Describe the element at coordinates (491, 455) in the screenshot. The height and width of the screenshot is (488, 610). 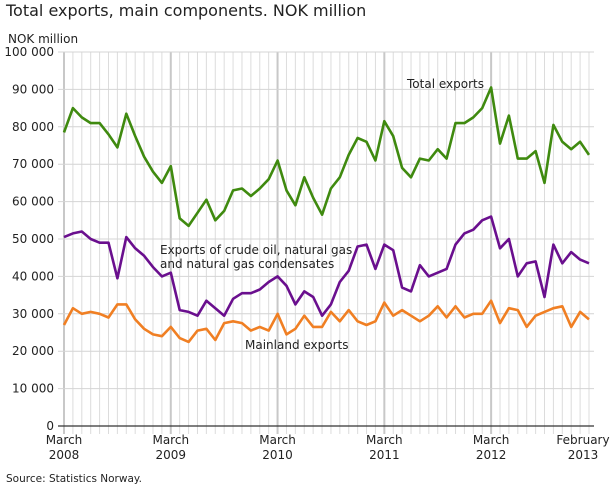
I see `x-tick-year: 2012` at that location.